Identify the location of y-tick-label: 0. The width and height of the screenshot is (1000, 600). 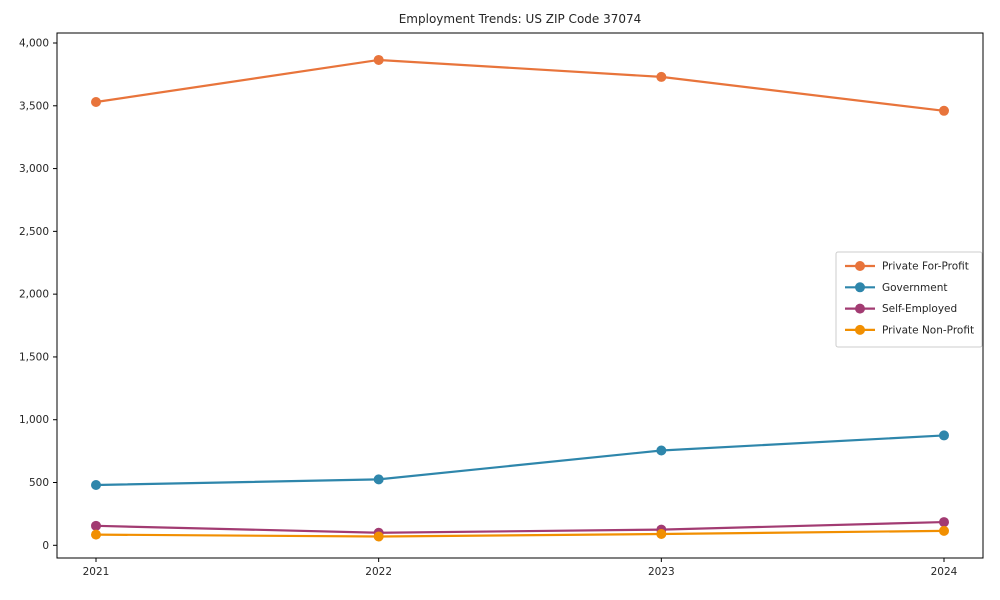
(45, 546).